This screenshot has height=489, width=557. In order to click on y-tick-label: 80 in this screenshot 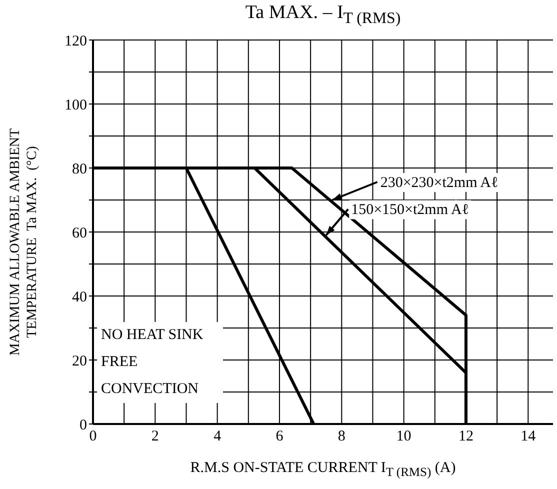, I will do `click(79, 169)`.